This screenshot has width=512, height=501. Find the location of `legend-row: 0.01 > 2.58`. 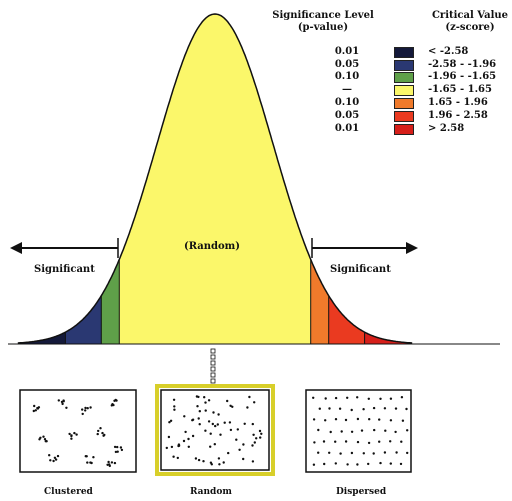

legend-row: 0.01 > 2.58 is located at coordinates (415, 128).